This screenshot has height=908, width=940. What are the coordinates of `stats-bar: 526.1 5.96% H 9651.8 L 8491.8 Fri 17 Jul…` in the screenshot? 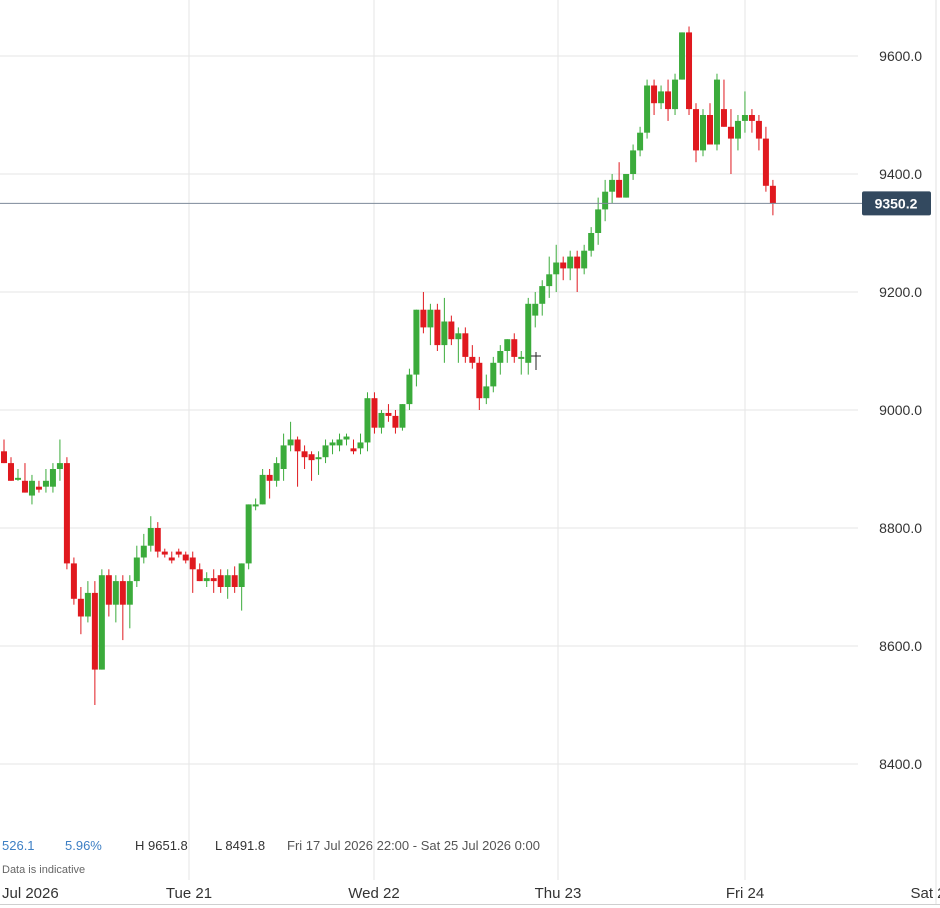 It's located at (271, 845).